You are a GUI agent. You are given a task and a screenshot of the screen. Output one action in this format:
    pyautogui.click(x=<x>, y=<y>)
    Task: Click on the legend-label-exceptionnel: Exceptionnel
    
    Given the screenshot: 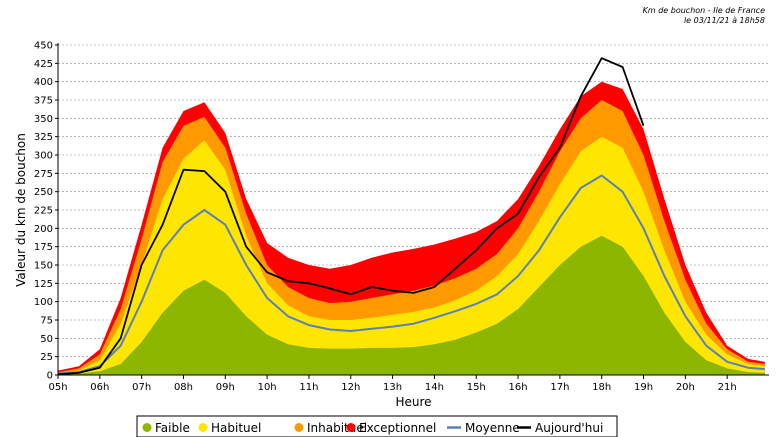 What is the action you would take?
    pyautogui.click(x=397, y=428)
    